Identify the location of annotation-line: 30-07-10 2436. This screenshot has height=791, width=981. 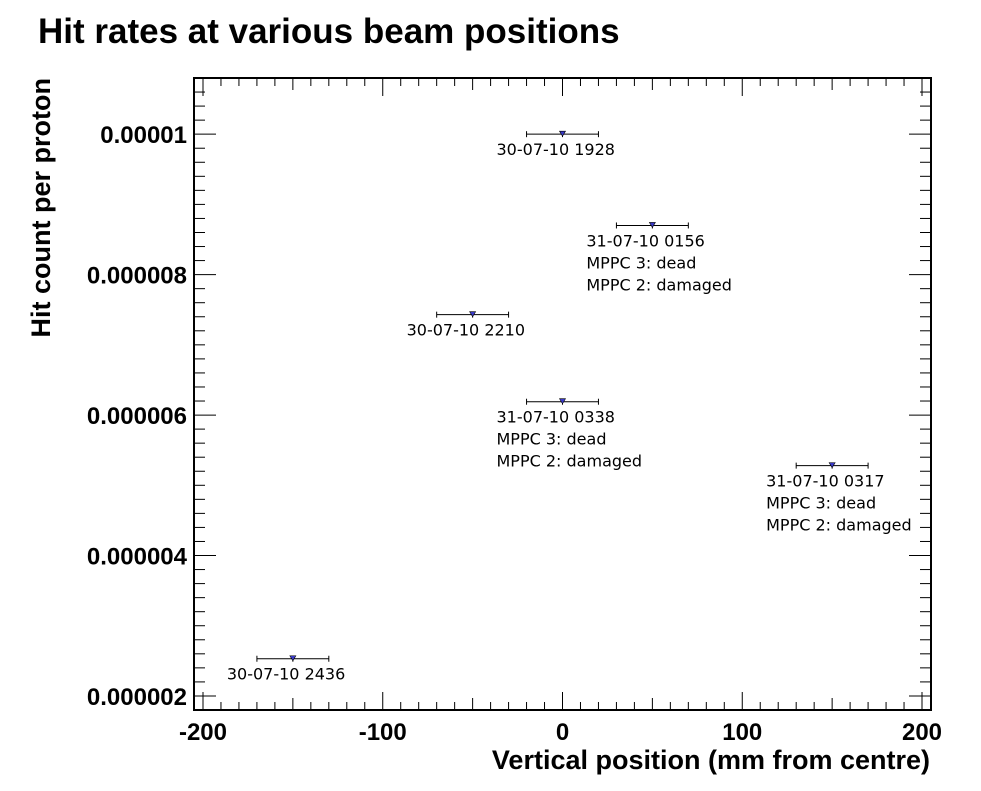
(286, 674).